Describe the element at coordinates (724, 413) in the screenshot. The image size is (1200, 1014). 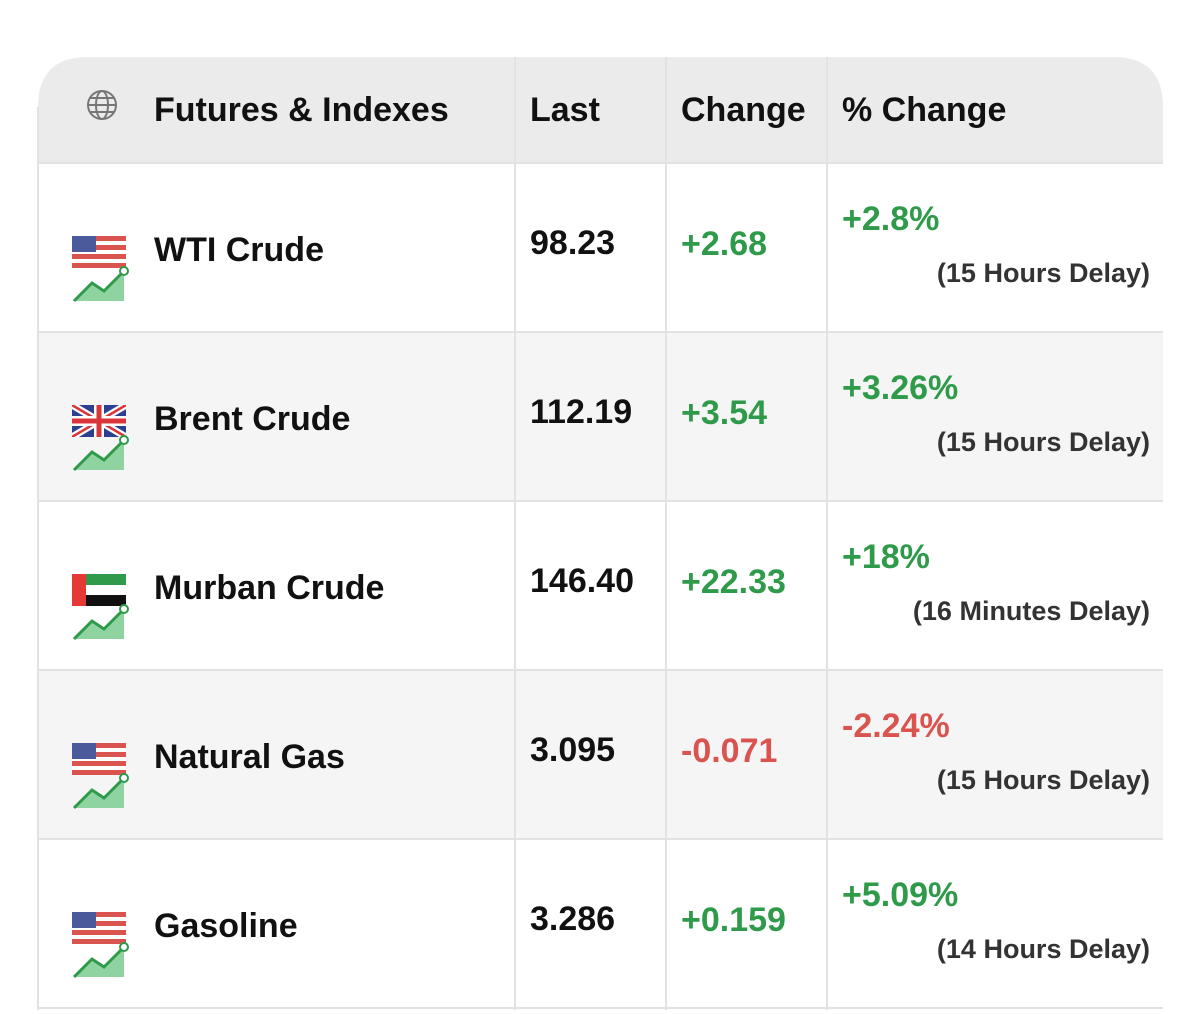
I see `change-value: +3.54` at that location.